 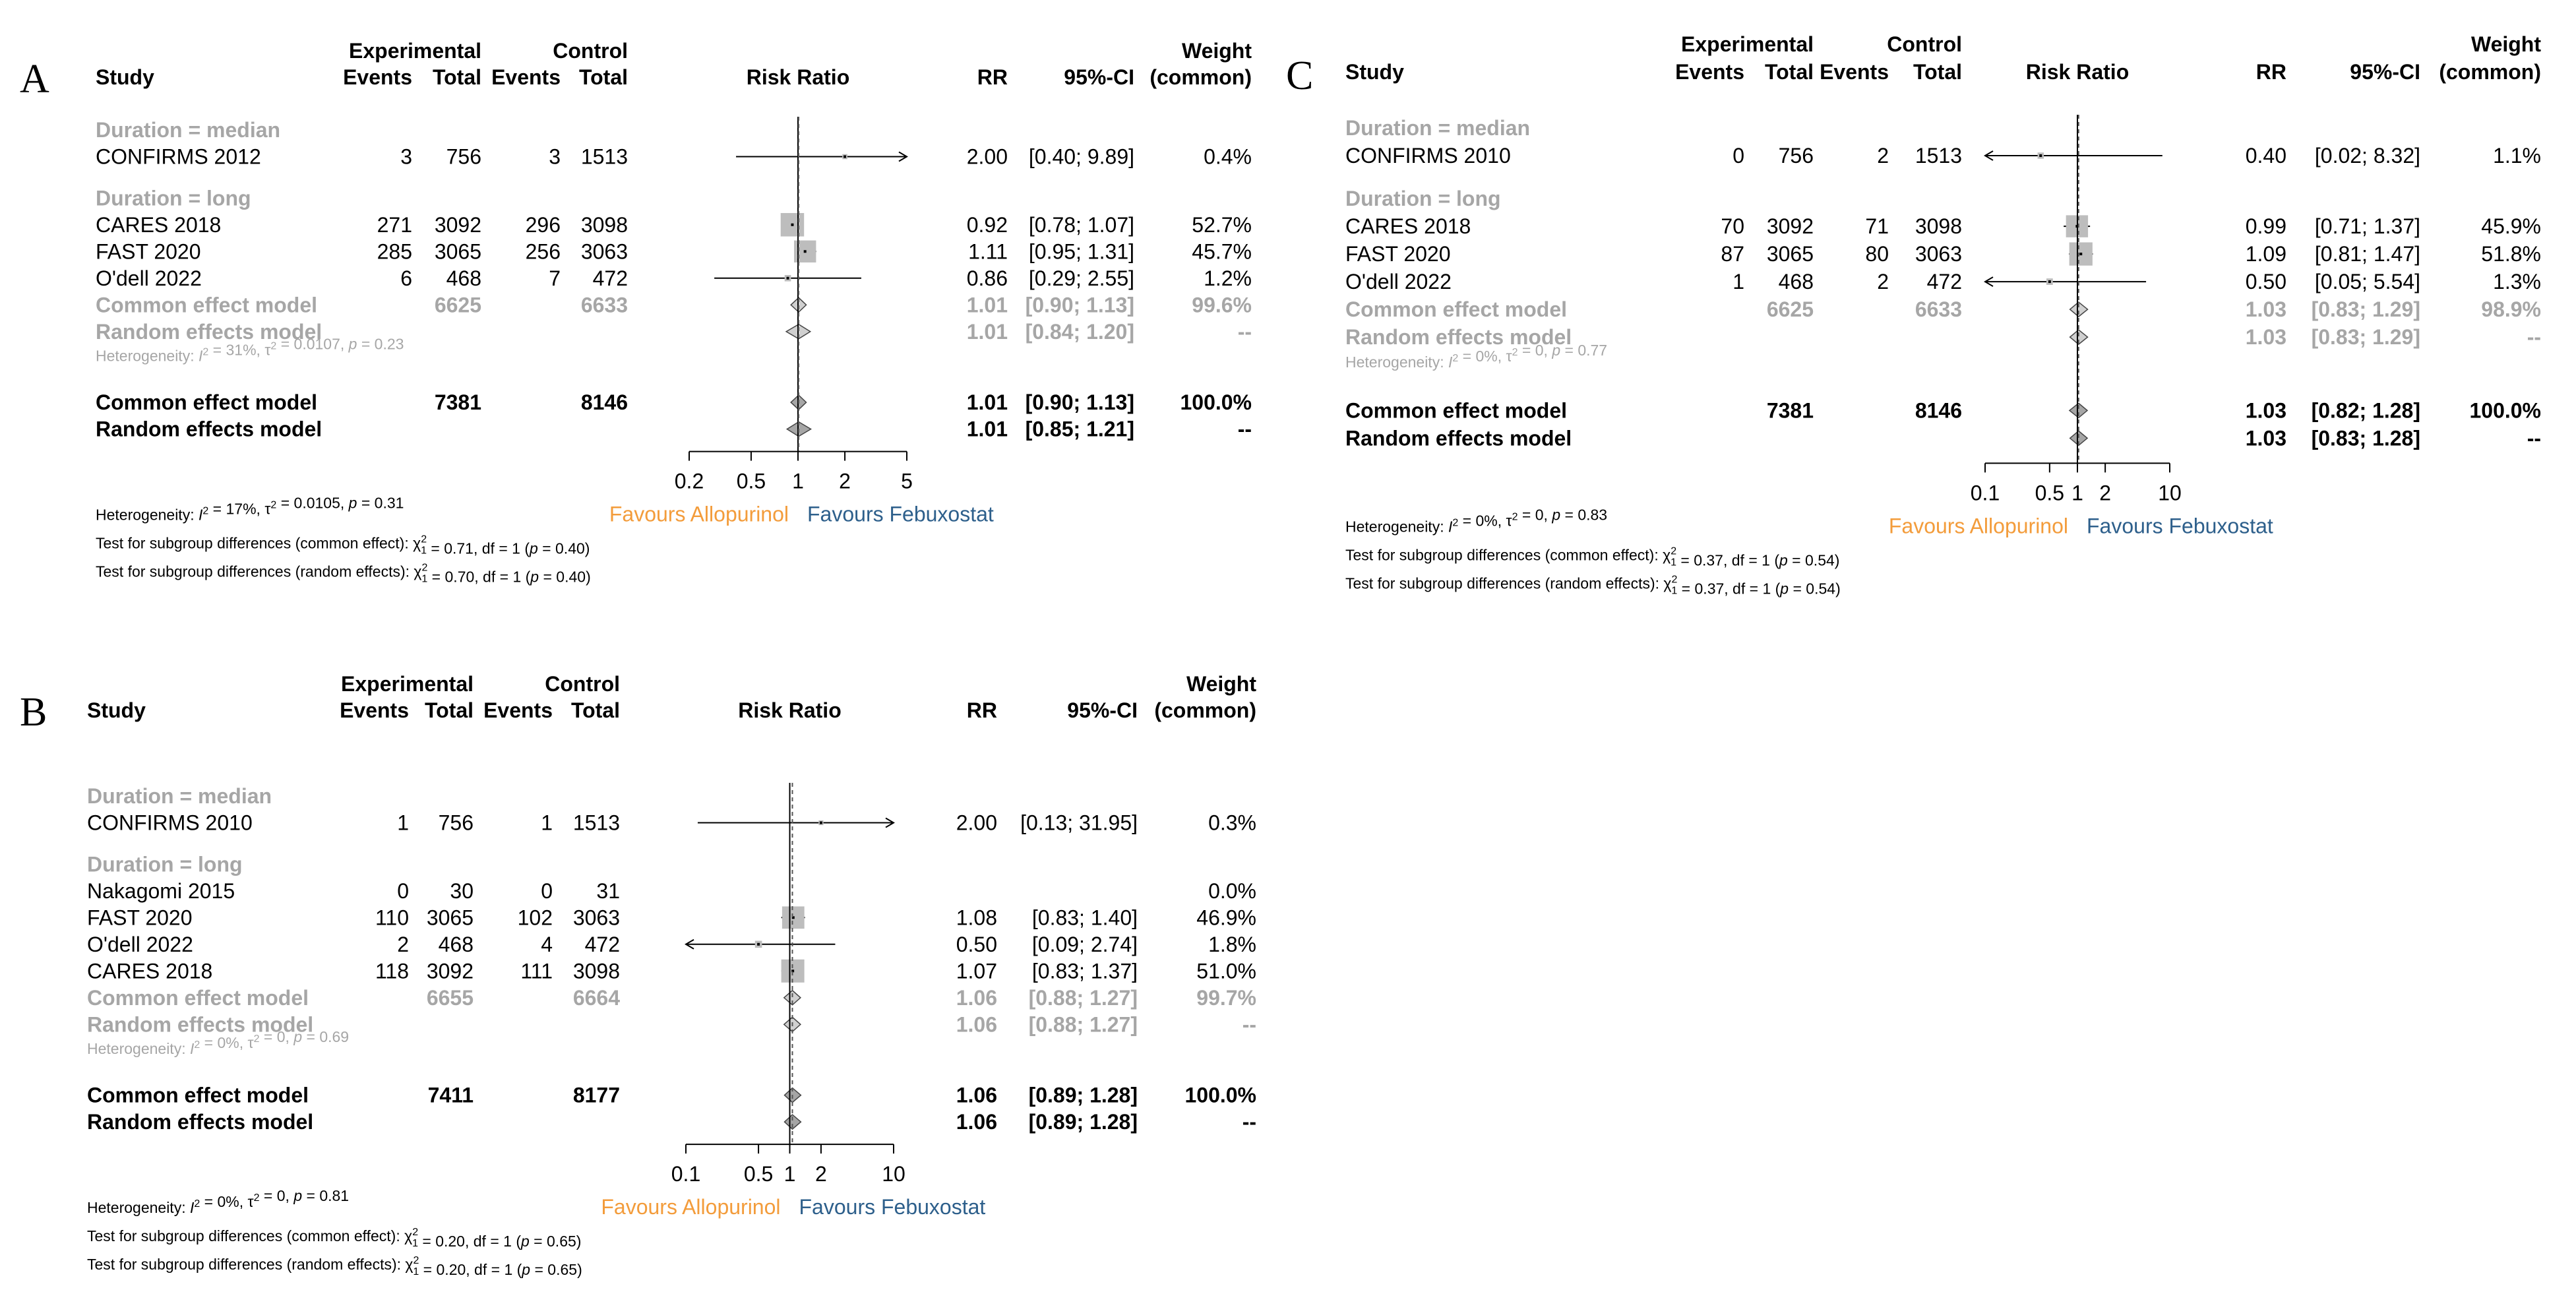 I want to click on x-tick-label: 1, so click(x=790, y=1174).